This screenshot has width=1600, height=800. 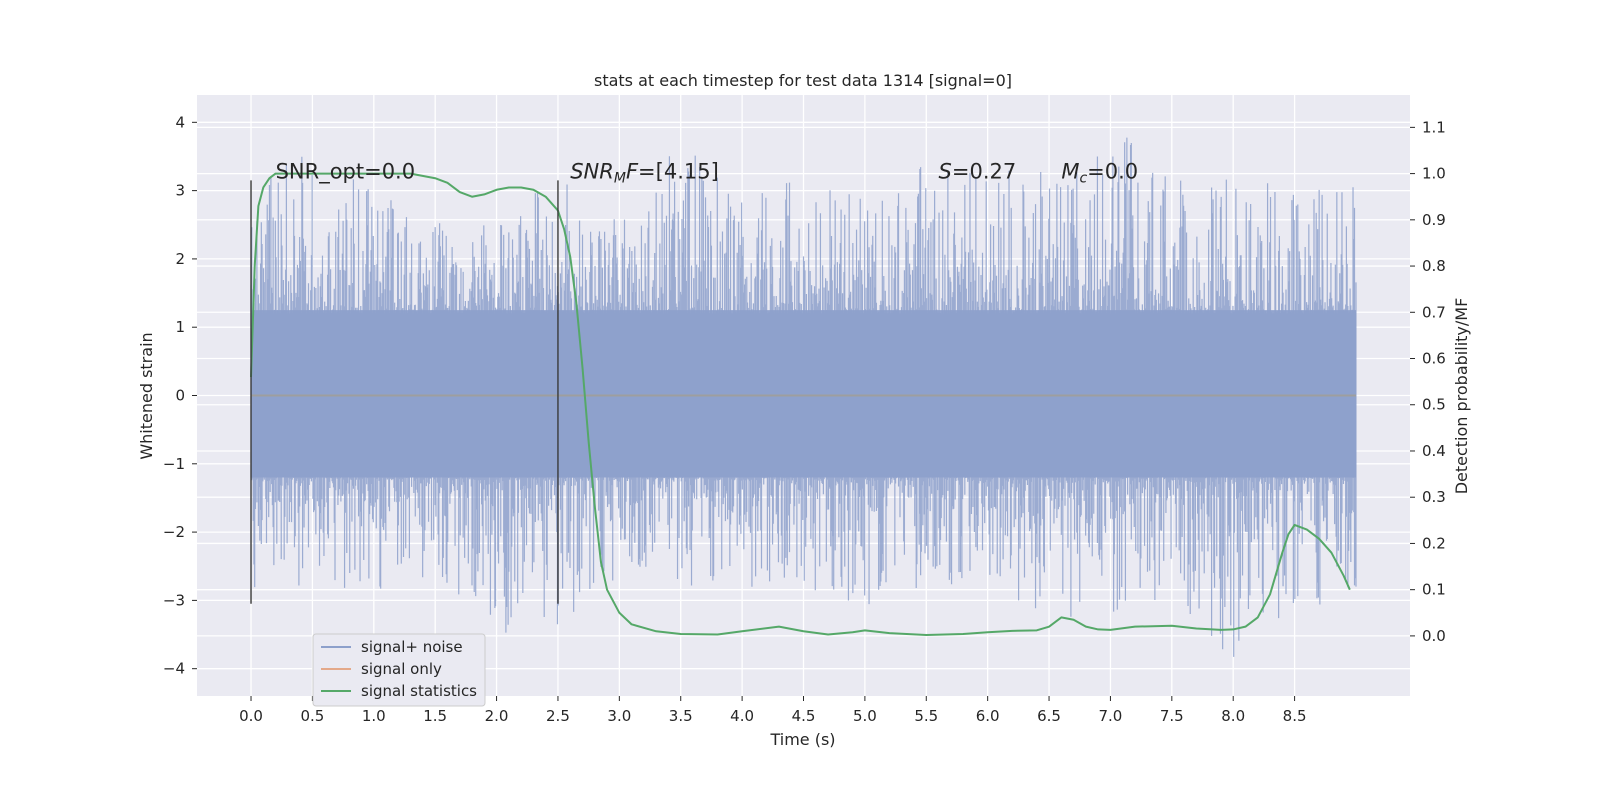 What do you see at coordinates (1434, 543) in the screenshot?
I see `y2-tick-label: 0.2` at bounding box center [1434, 543].